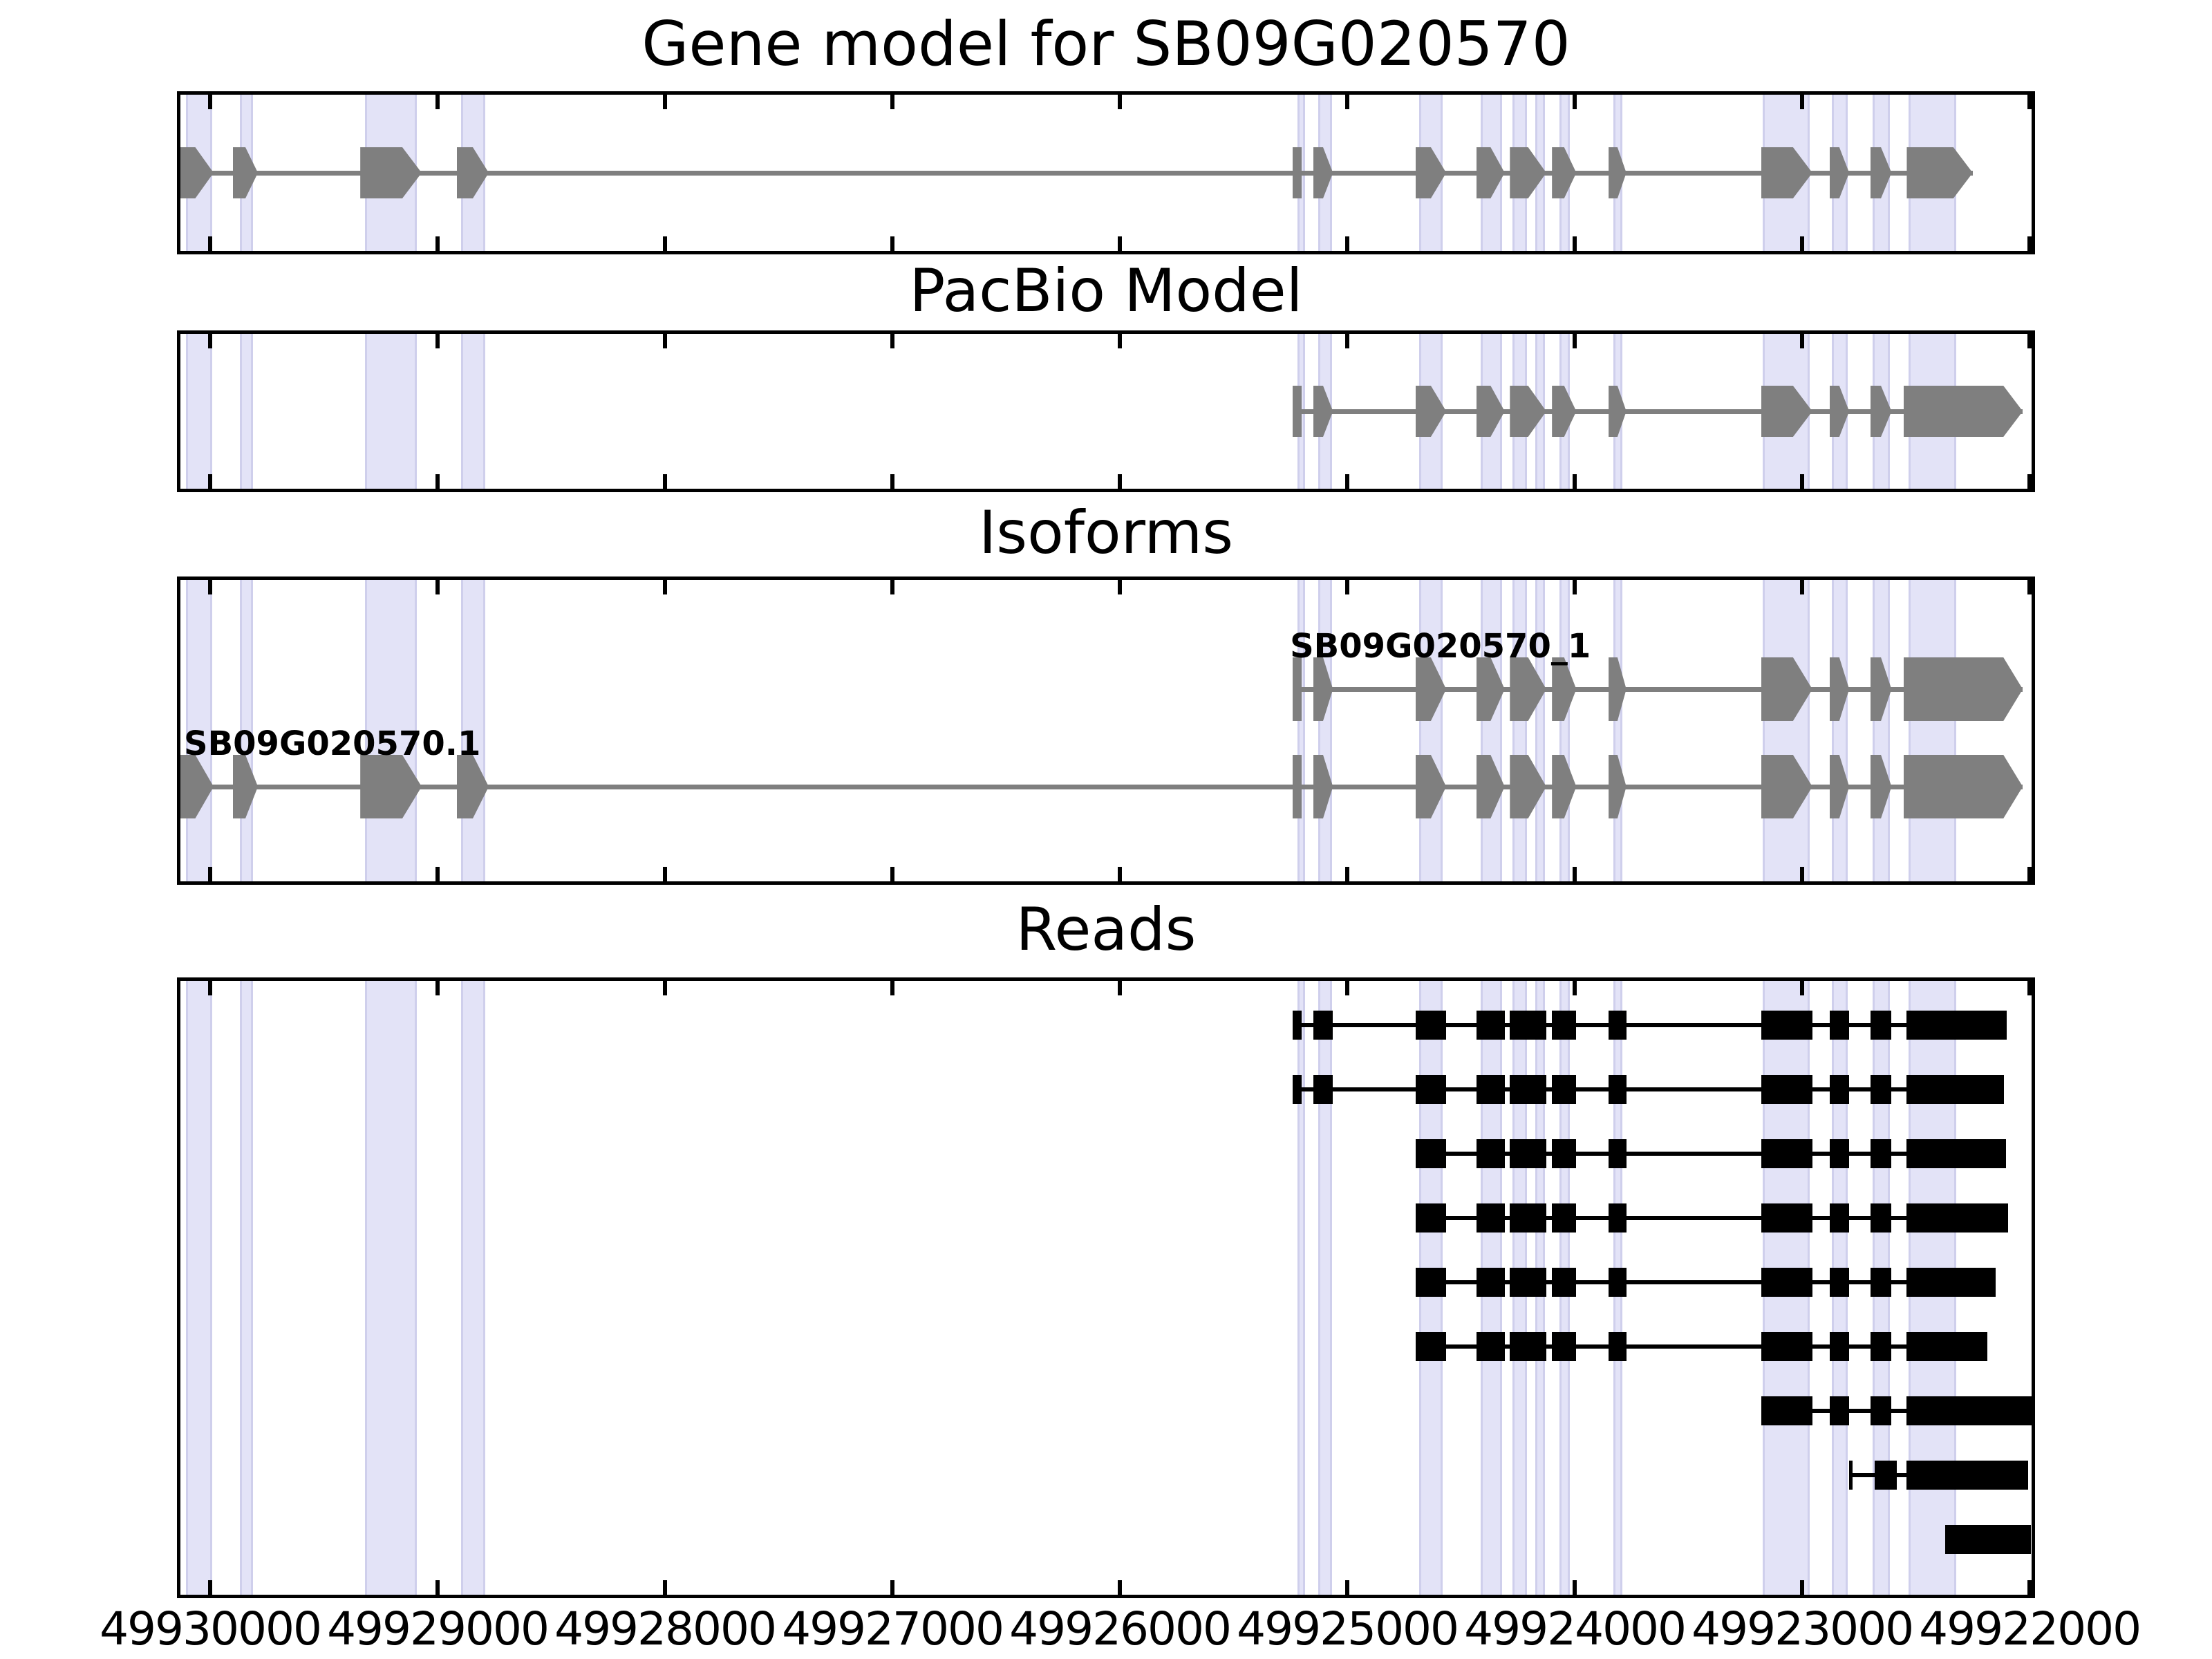  I want to click on isoform-label: SB09G020570_1, so click(1441, 646).